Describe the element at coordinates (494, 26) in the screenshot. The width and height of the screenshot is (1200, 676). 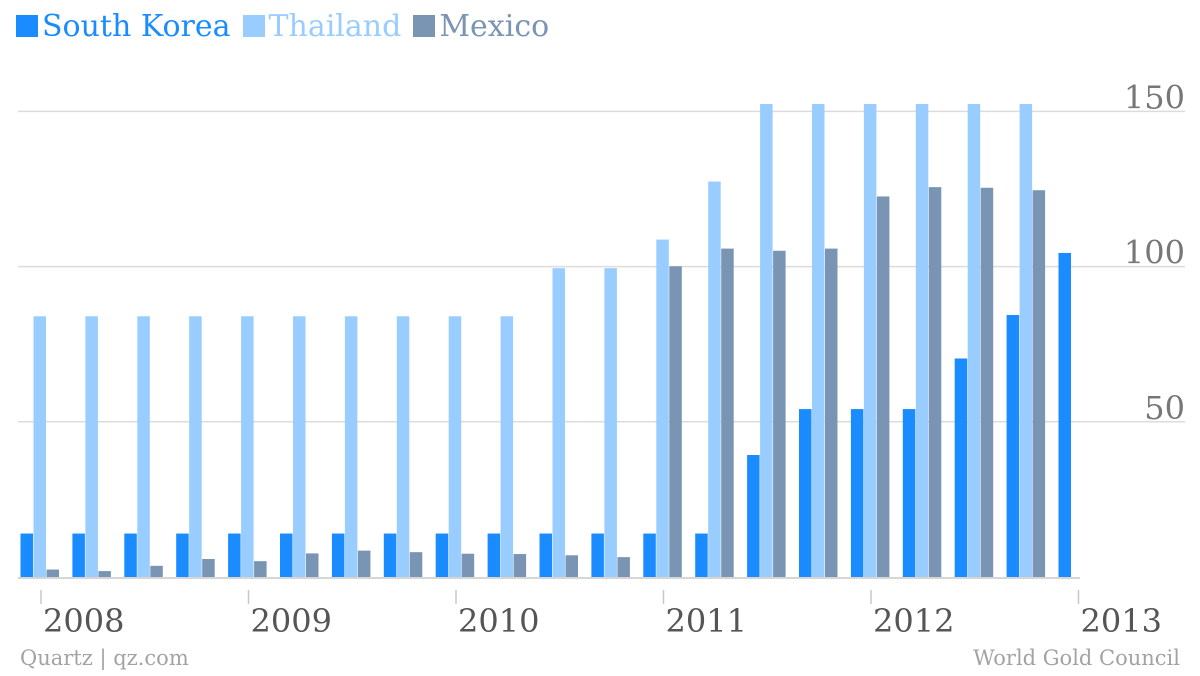
I see `legend-label-mexico: Mexico` at that location.